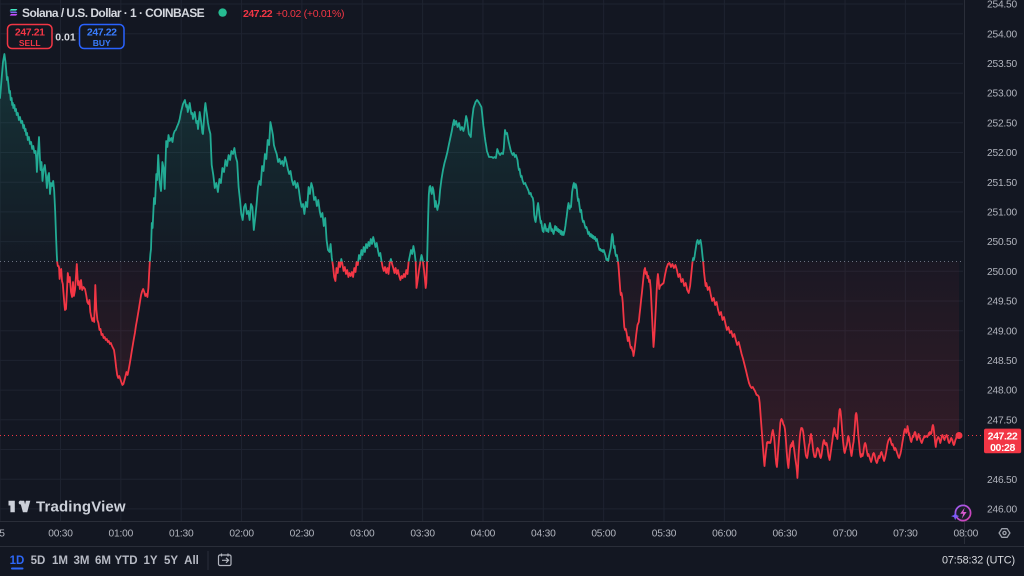 This screenshot has width=1024, height=576. Describe the element at coordinates (1002, 34) in the screenshot. I see `svg-text: 254.00` at that location.